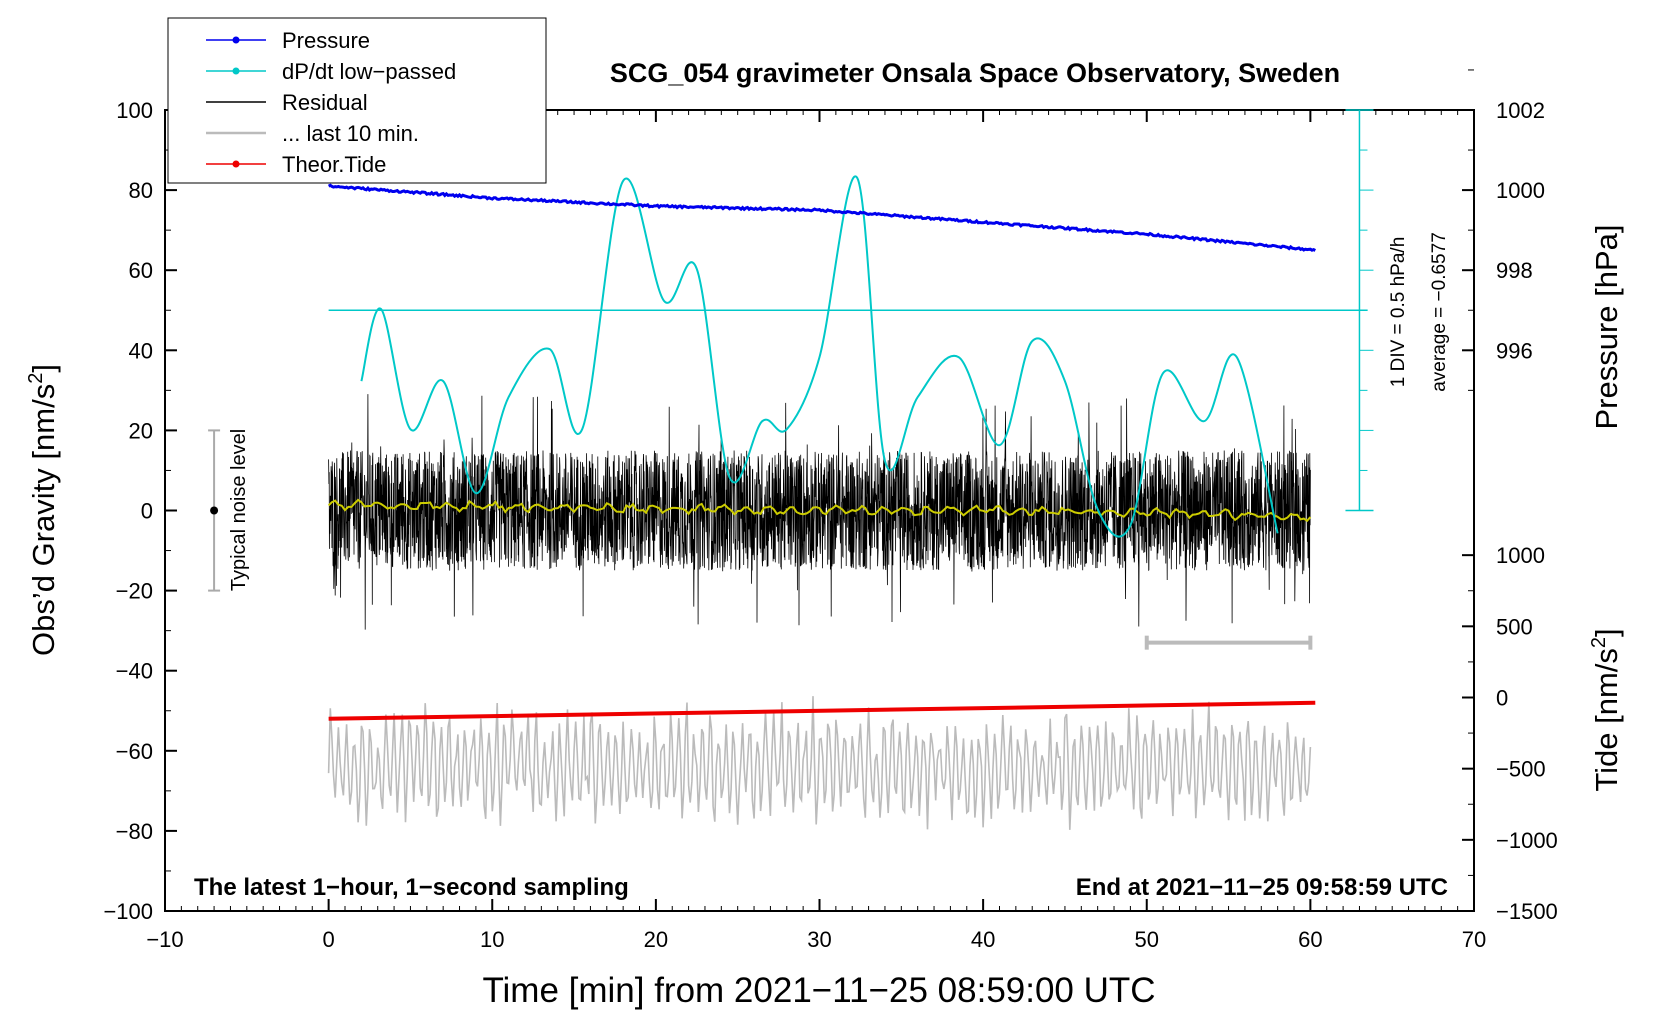 Image resolution: width=1660 pixels, height=1020 pixels. Describe the element at coordinates (164, 939) in the screenshot. I see `x-tick-label: −10` at that location.